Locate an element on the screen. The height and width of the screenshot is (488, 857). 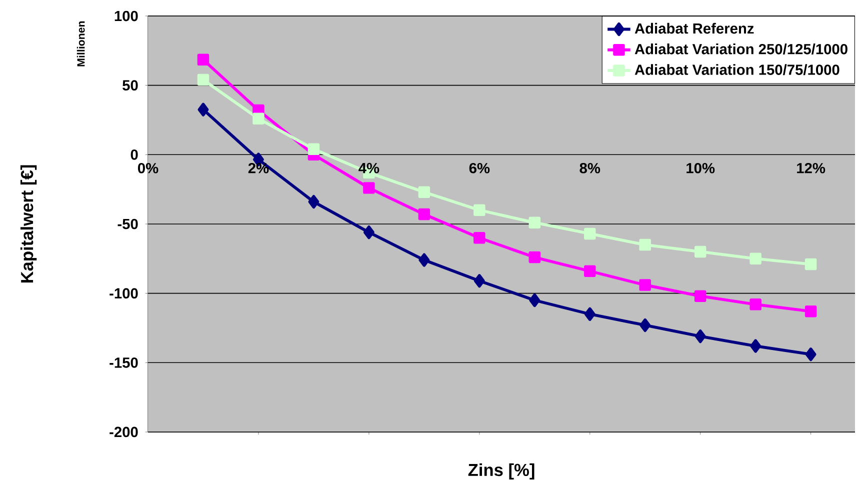
x-axis-title: Zins [%] is located at coordinates (501, 471).